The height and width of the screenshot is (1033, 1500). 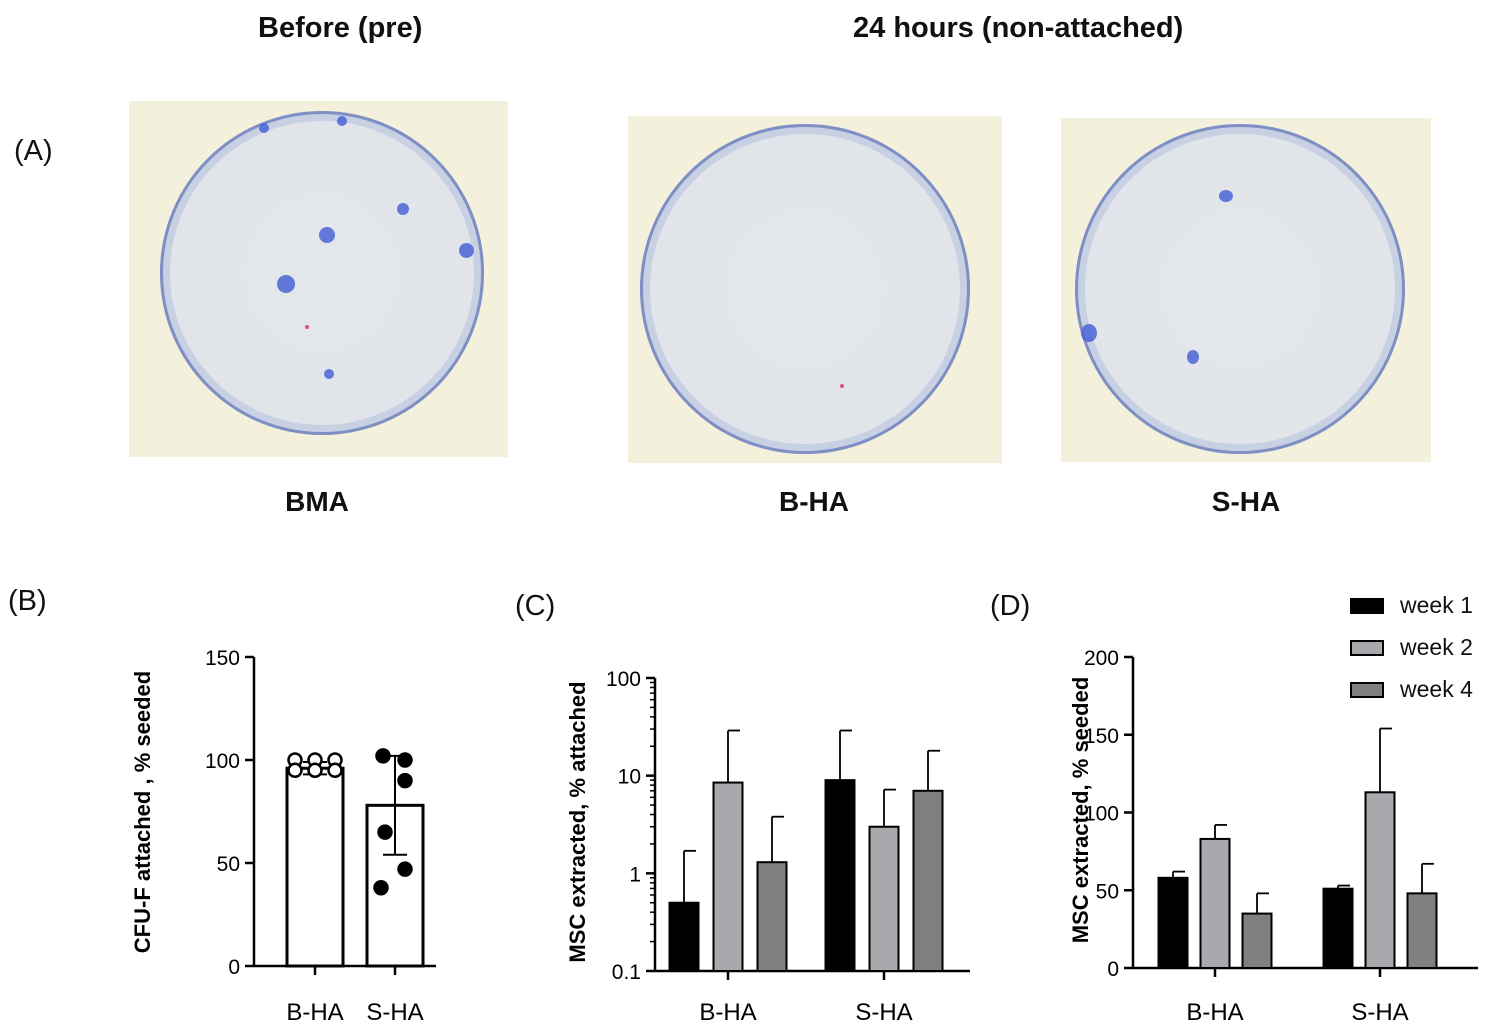 I want to click on legend-label: week 1, so click(x=1436, y=605).